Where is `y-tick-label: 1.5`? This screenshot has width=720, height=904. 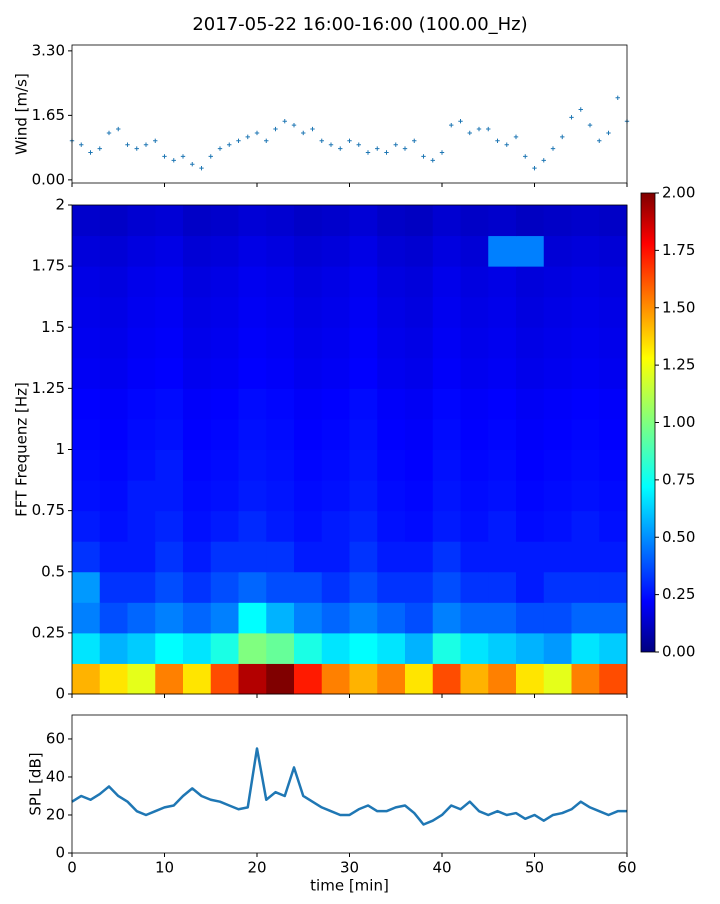 y-tick-label: 1.5 is located at coordinates (53, 327).